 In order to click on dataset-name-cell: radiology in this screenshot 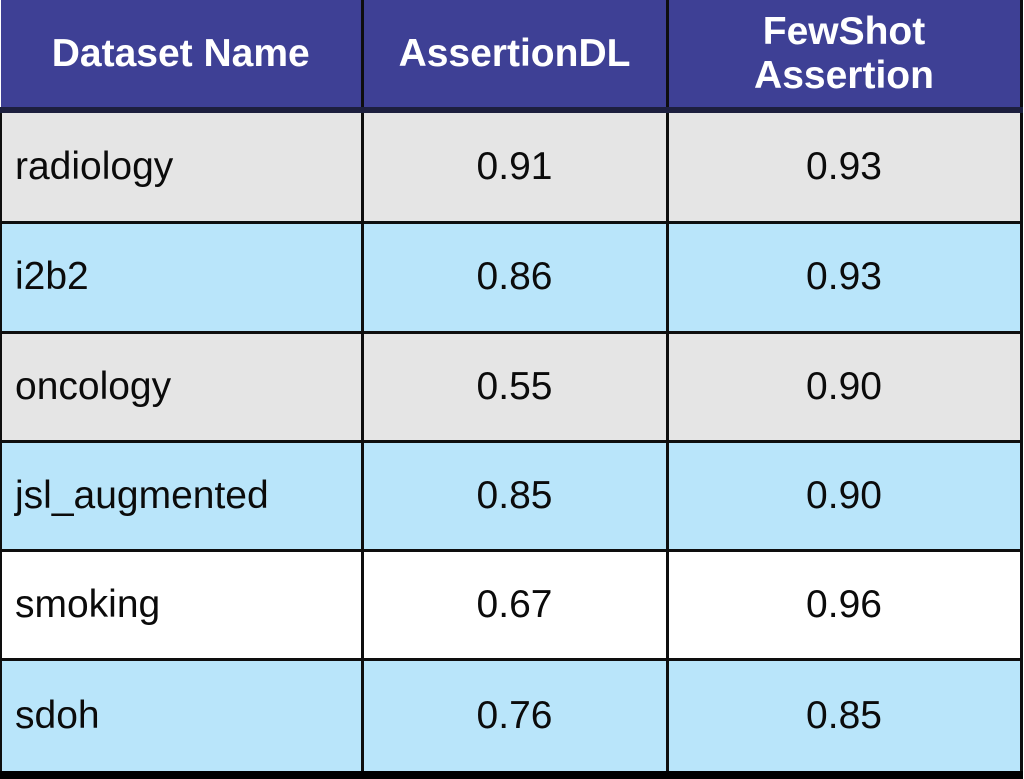, I will do `click(182, 166)`.